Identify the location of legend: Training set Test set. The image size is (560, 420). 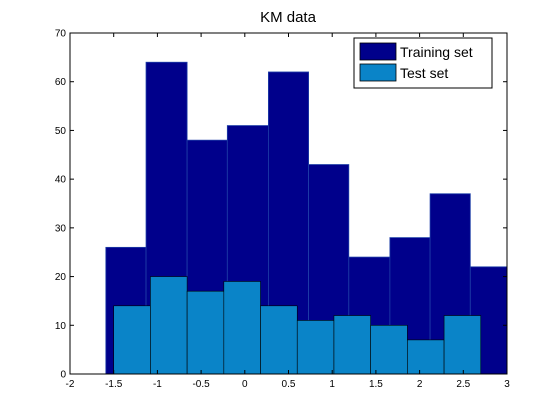
(423, 63).